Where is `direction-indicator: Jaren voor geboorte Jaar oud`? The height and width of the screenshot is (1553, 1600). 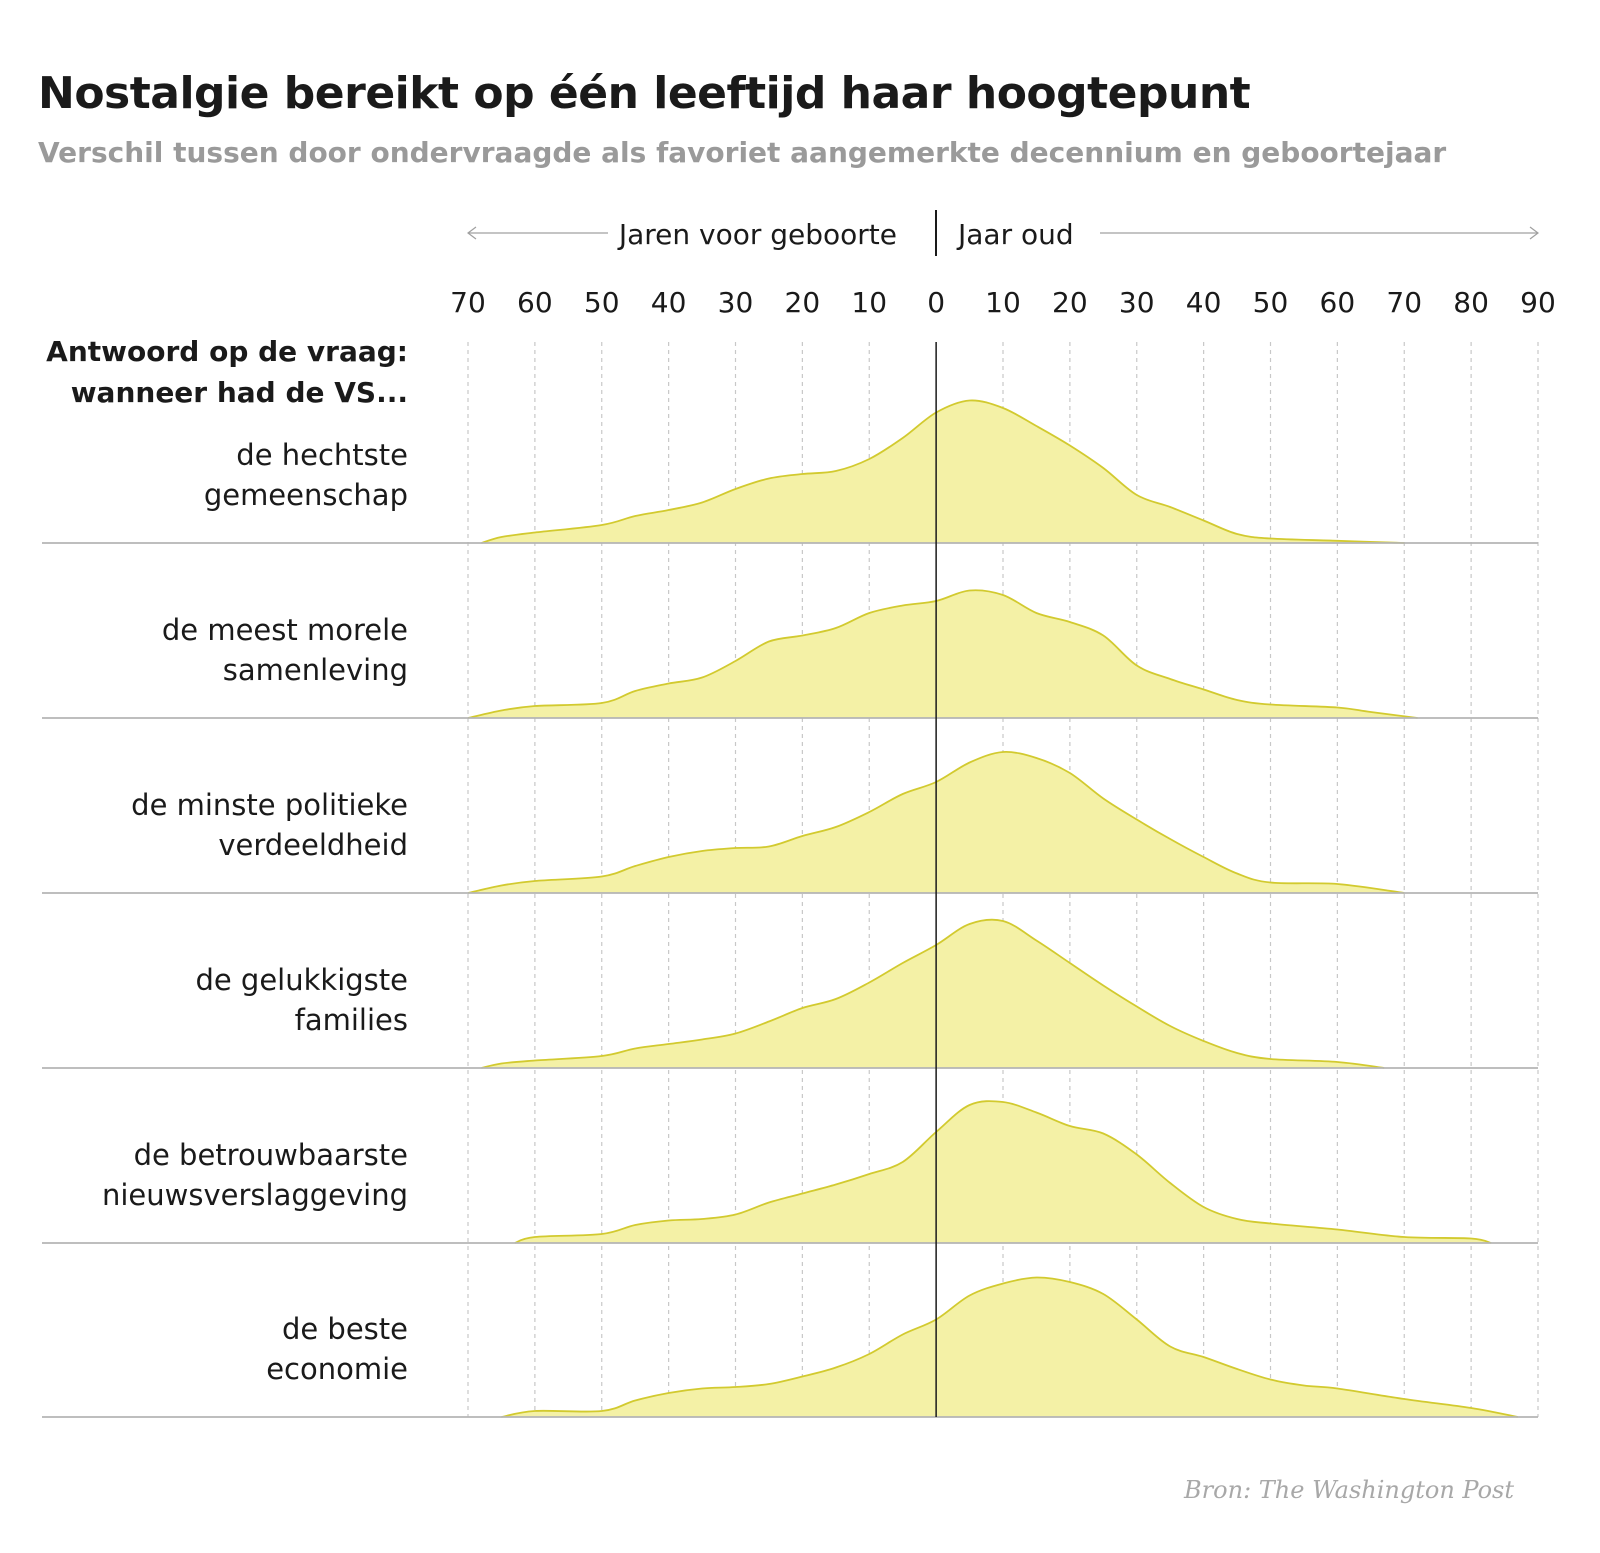 direction-indicator: Jaren voor geboorte Jaar oud is located at coordinates (1003, 233).